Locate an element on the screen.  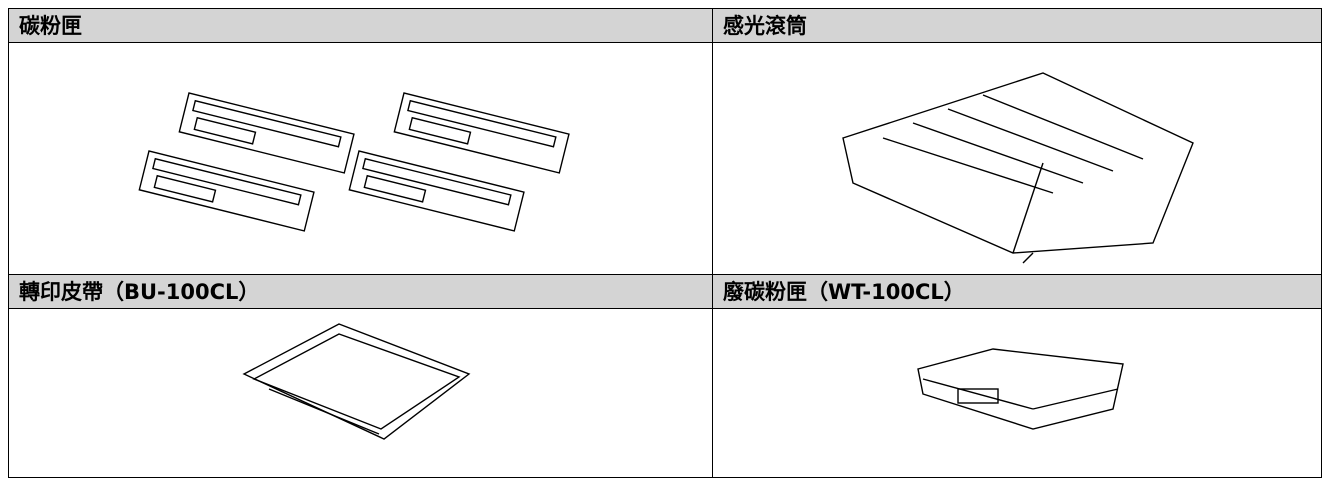
header-cell: 碳粉匣 is located at coordinates (360, 25).